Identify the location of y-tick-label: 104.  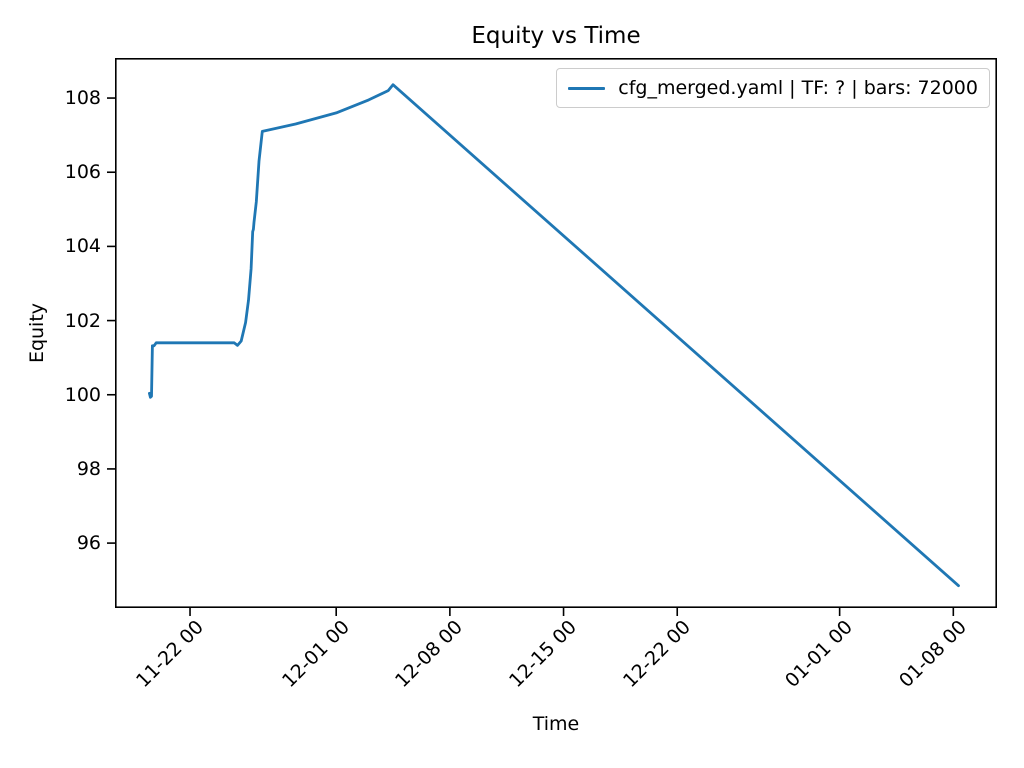
(82, 246).